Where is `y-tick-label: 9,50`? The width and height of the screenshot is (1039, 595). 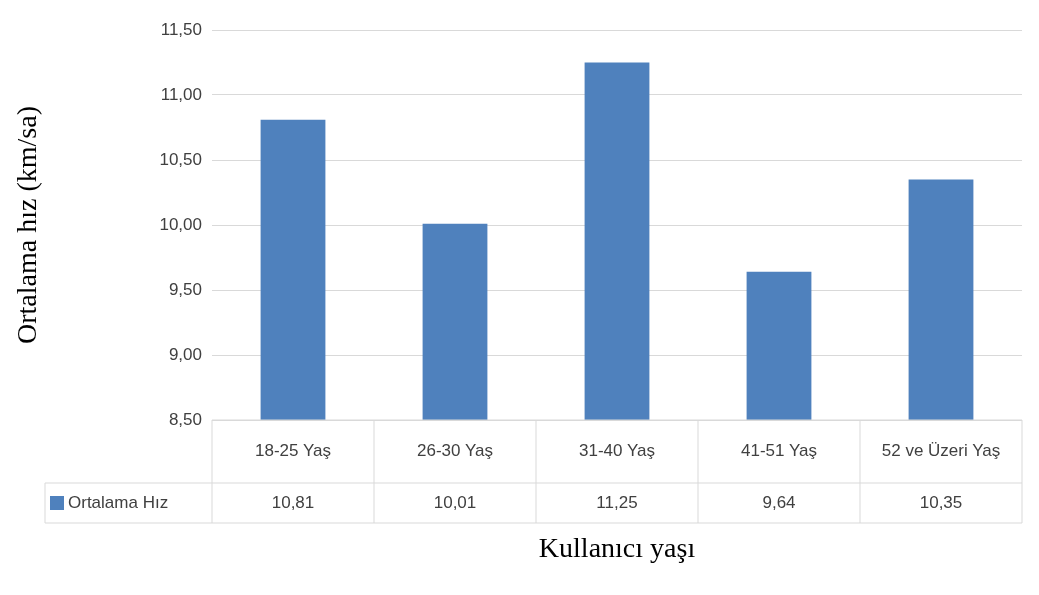 y-tick-label: 9,50 is located at coordinates (185, 289).